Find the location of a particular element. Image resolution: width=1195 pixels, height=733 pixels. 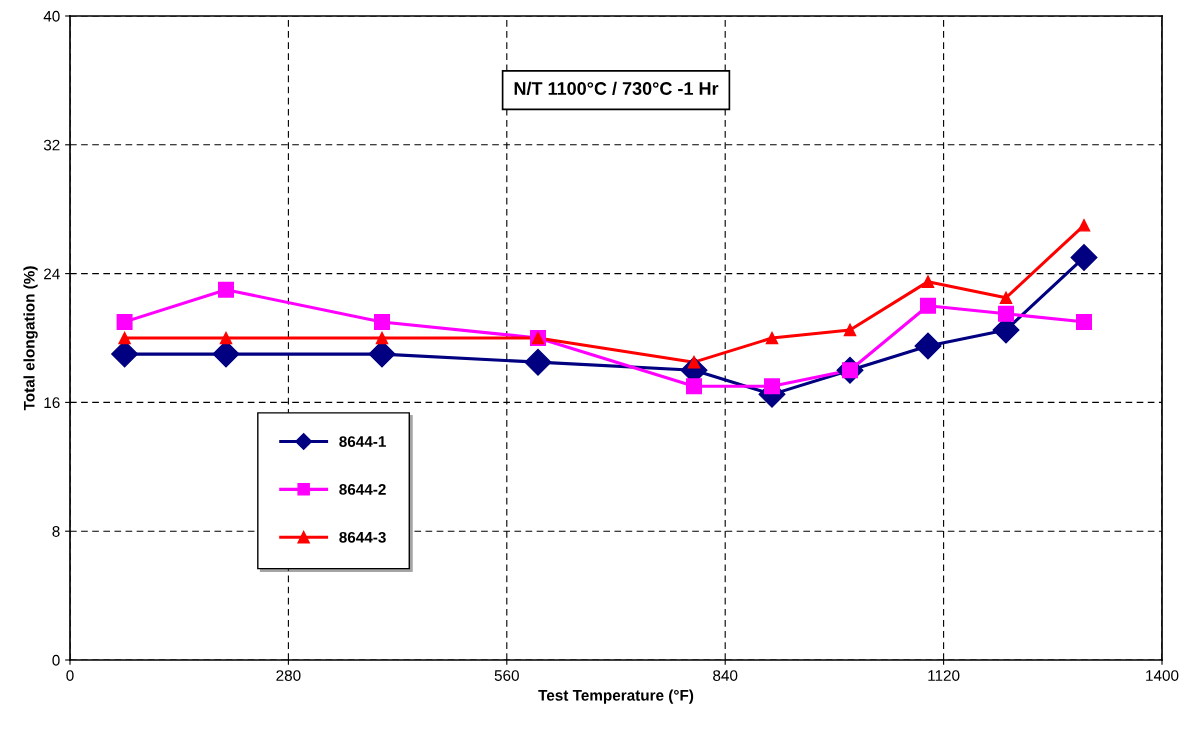

legend-label: 8644-1 is located at coordinates (362, 441).